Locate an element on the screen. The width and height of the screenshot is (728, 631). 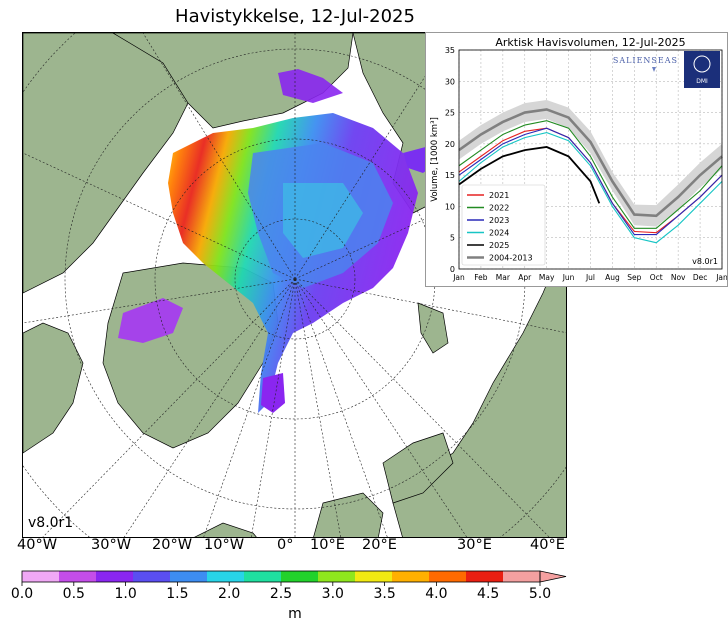
colorbar-tick-label: 0.5 is located at coordinates (73, 594).